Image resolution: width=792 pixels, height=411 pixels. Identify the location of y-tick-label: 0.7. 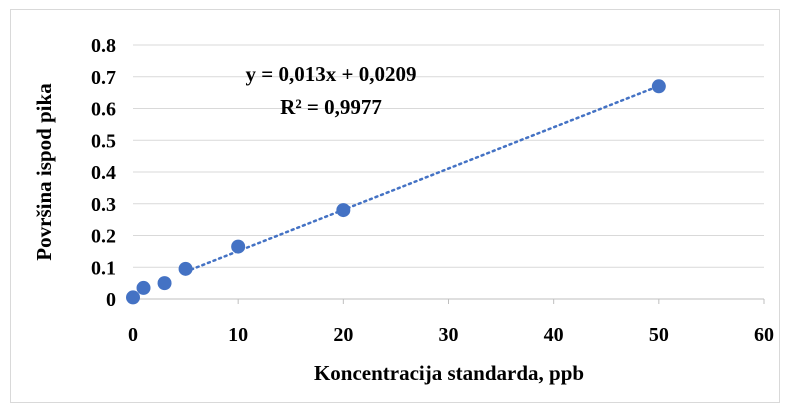
(103, 78).